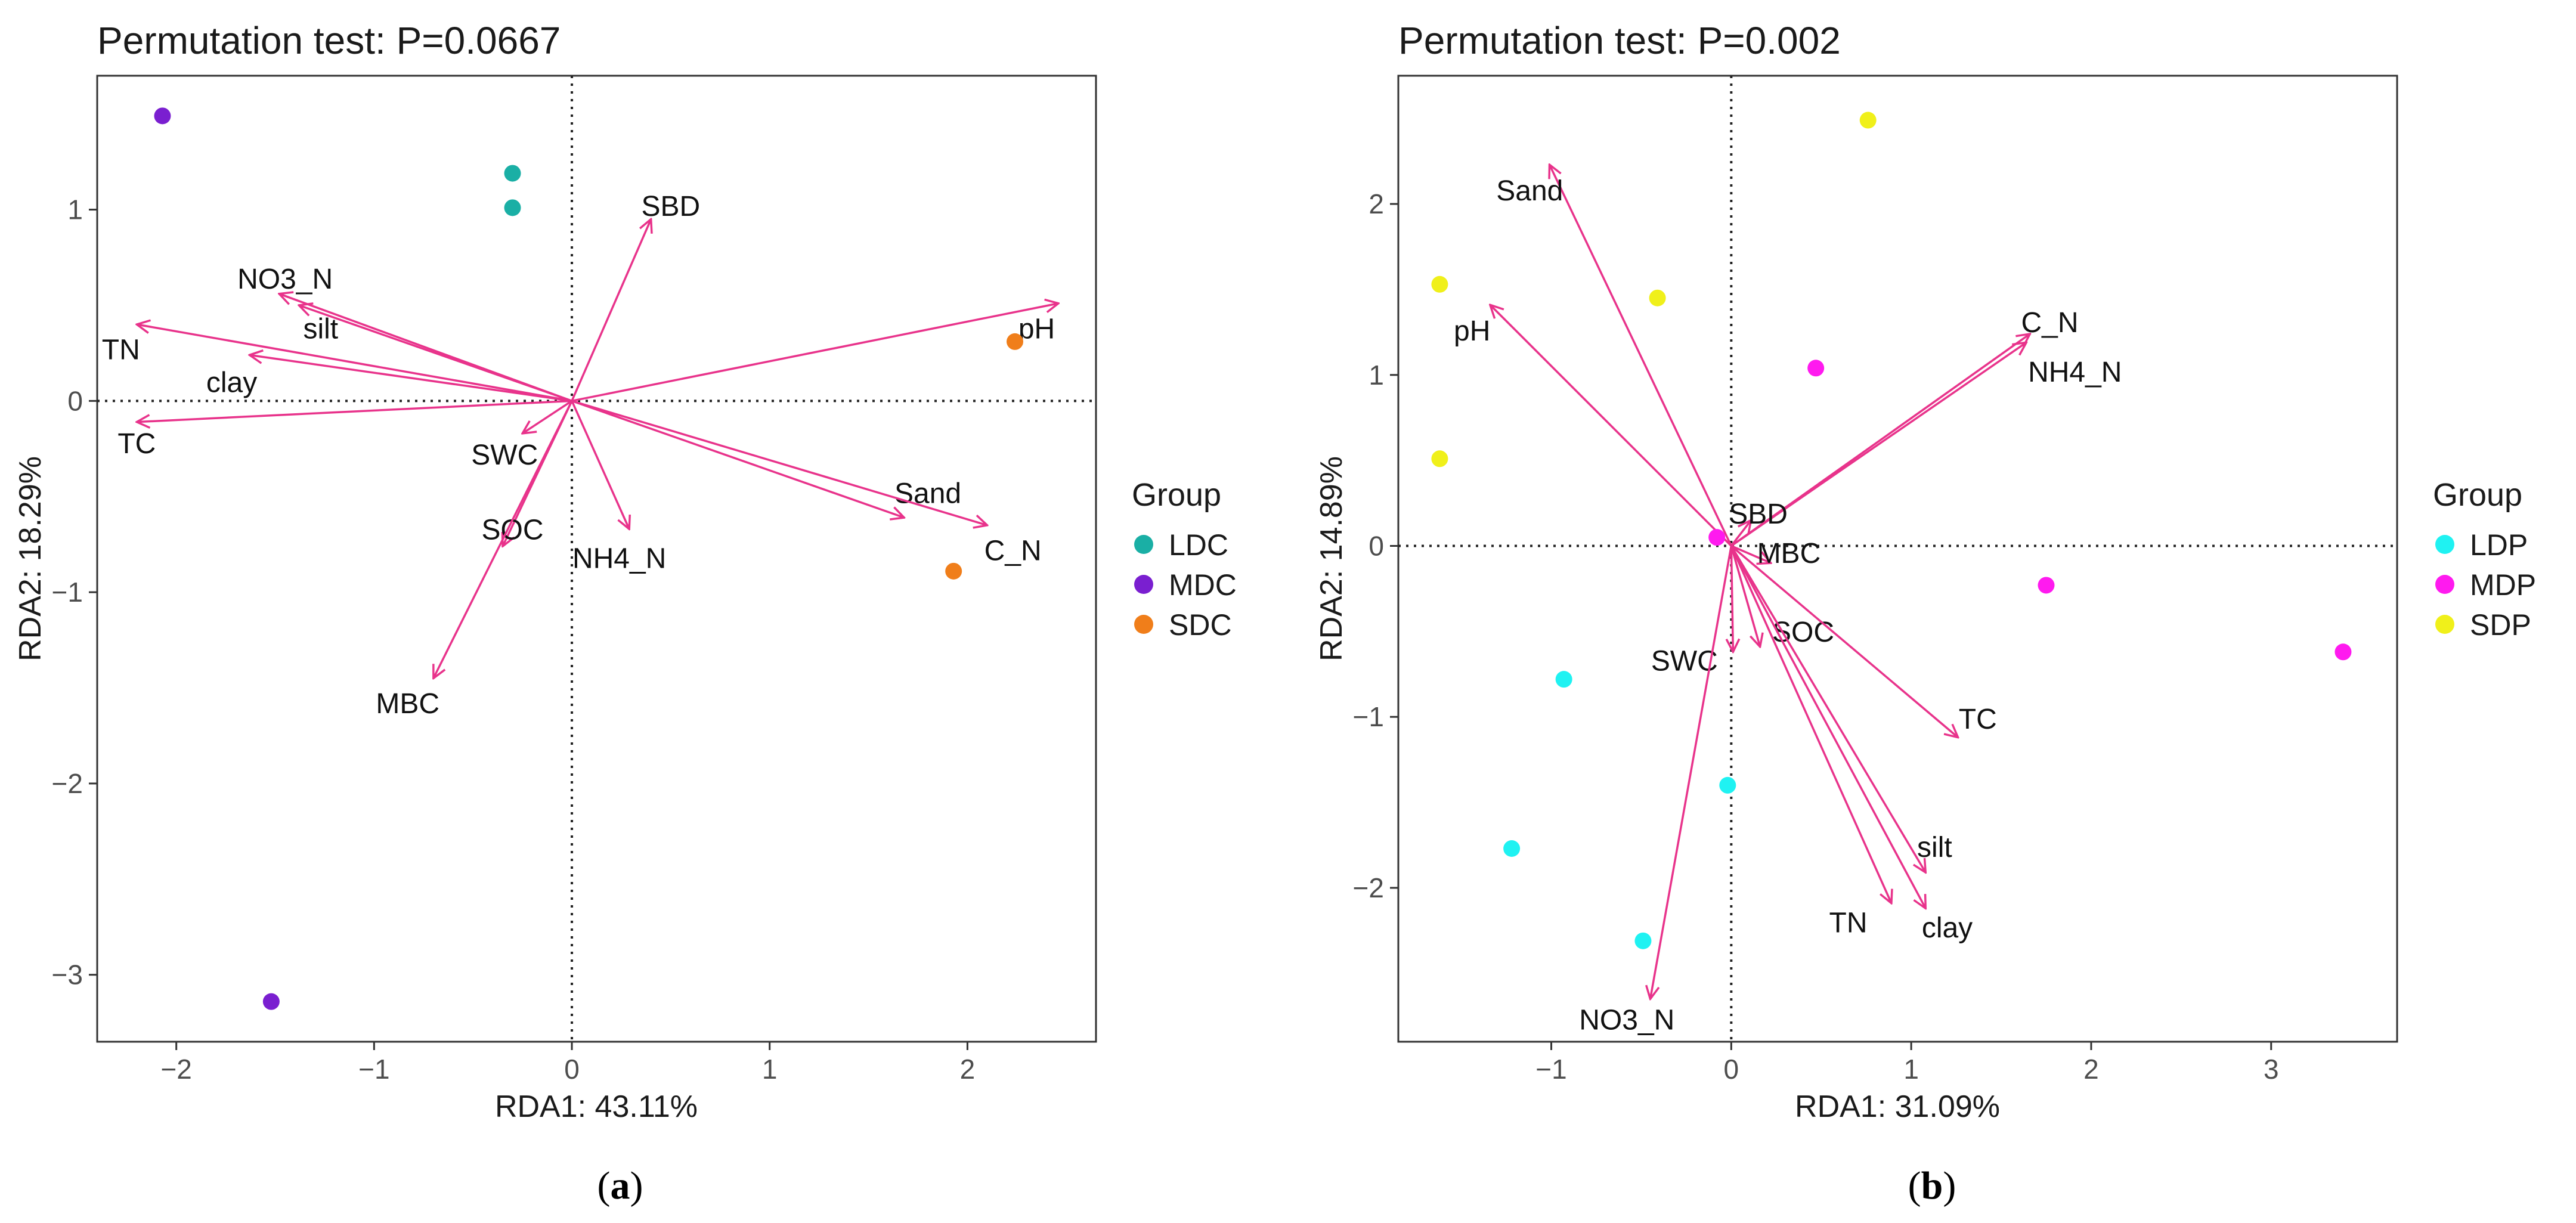 This screenshot has width=2576, height=1223. What do you see at coordinates (1692, 772) in the screenshot?
I see `vector-no3-n-arrow` at bounding box center [1692, 772].